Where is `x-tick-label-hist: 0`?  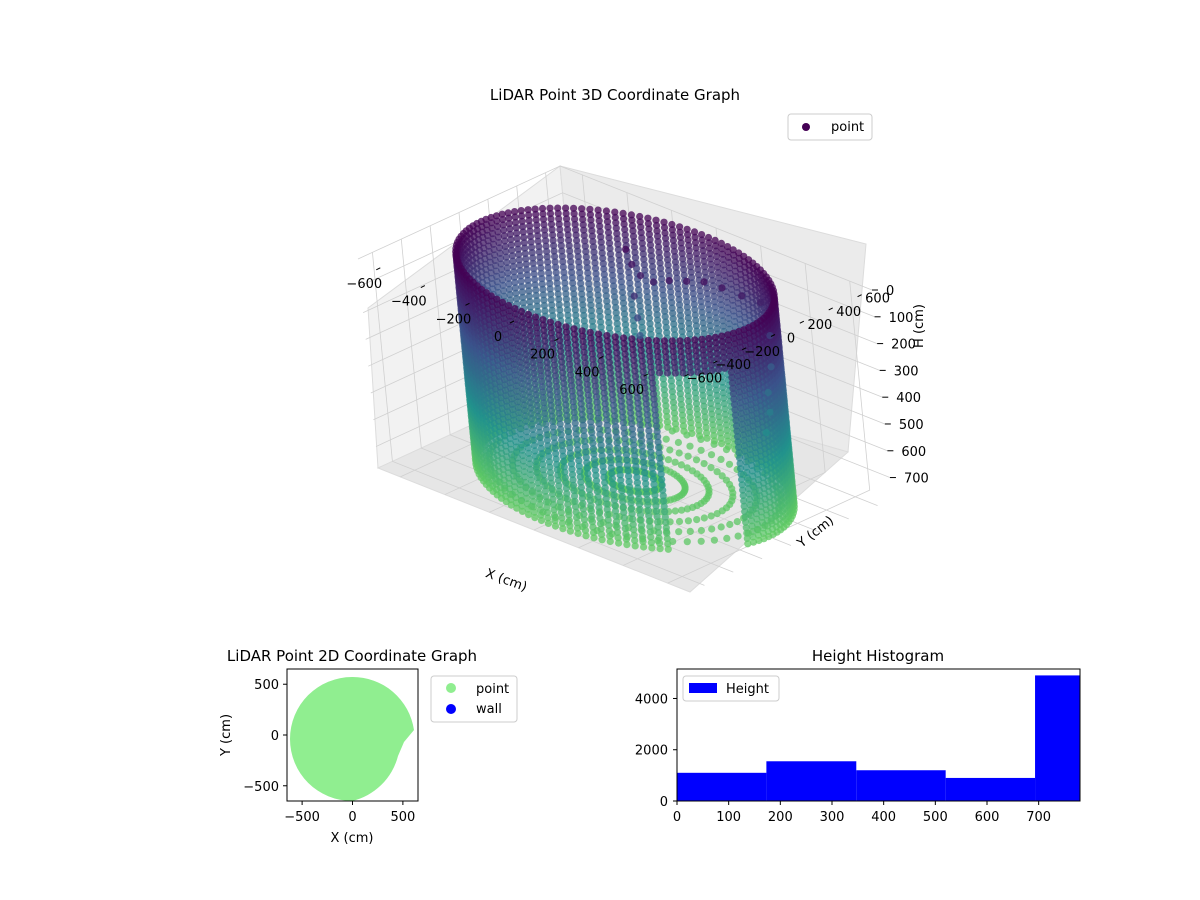
x-tick-label-hist: 0 is located at coordinates (677, 817).